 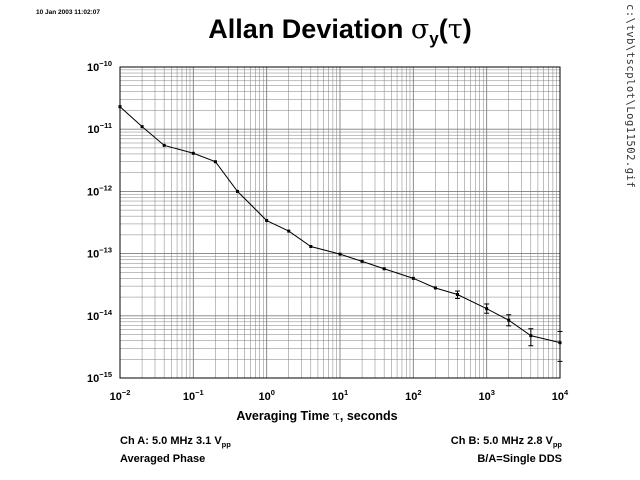 What do you see at coordinates (413, 395) in the screenshot?
I see `x-tick-label: 10²` at bounding box center [413, 395].